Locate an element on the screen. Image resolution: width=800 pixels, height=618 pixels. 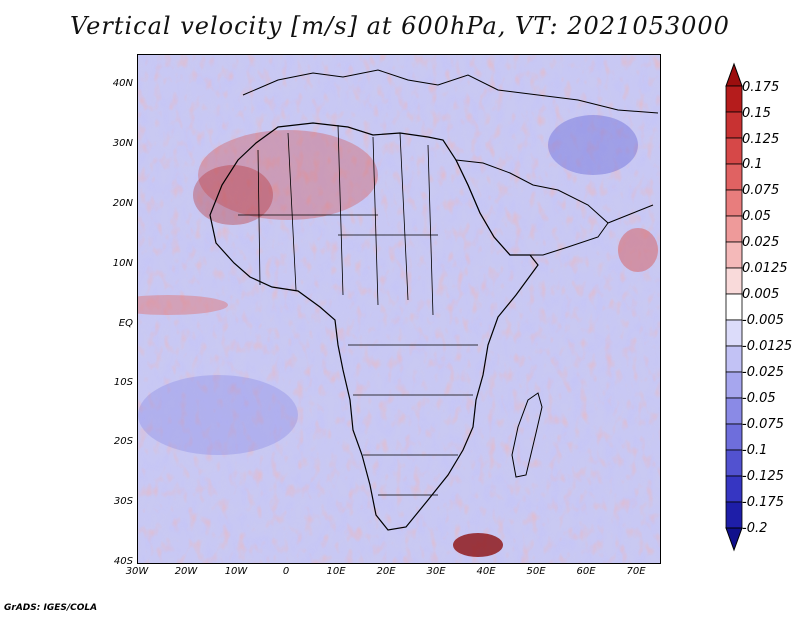
colorbar-label-17: -0.2 is located at coordinates (755, 528).